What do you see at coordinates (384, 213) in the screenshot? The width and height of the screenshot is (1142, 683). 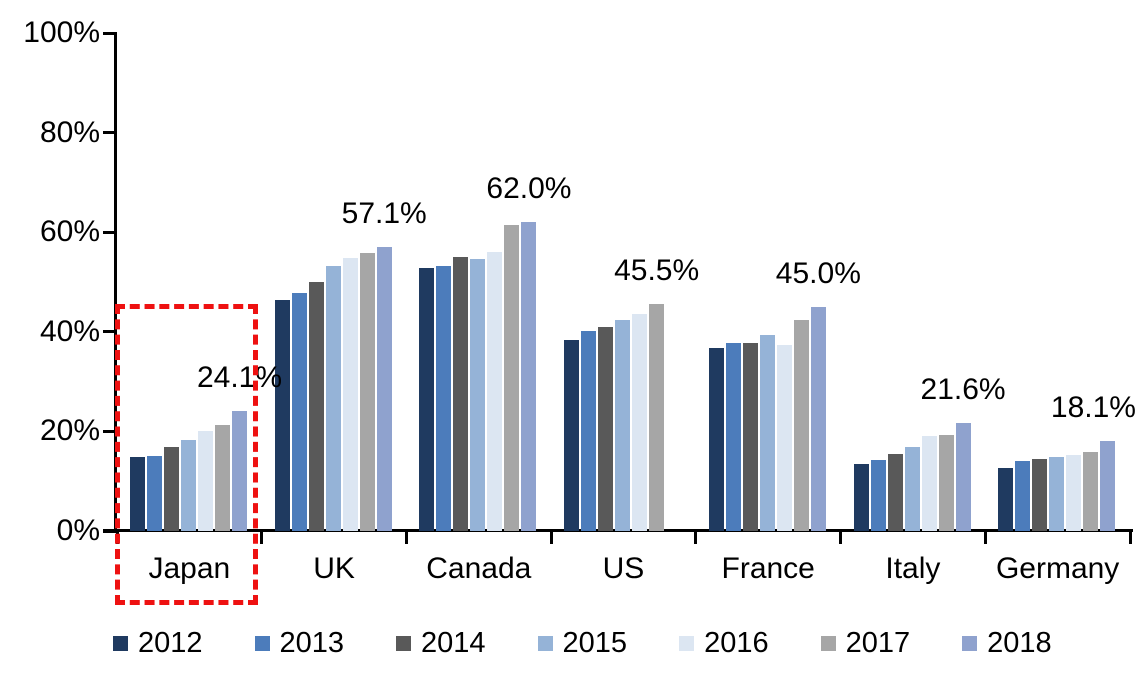 I see `data-label-uk: 57.1%` at bounding box center [384, 213].